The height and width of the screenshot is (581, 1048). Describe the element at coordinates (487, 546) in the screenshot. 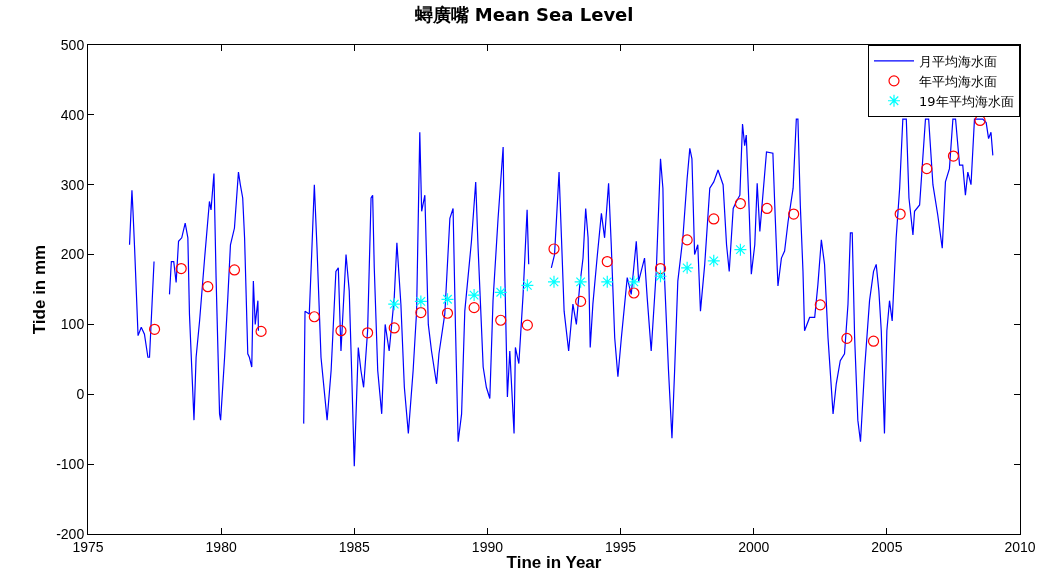

I see `x-tick-label: 1990` at that location.